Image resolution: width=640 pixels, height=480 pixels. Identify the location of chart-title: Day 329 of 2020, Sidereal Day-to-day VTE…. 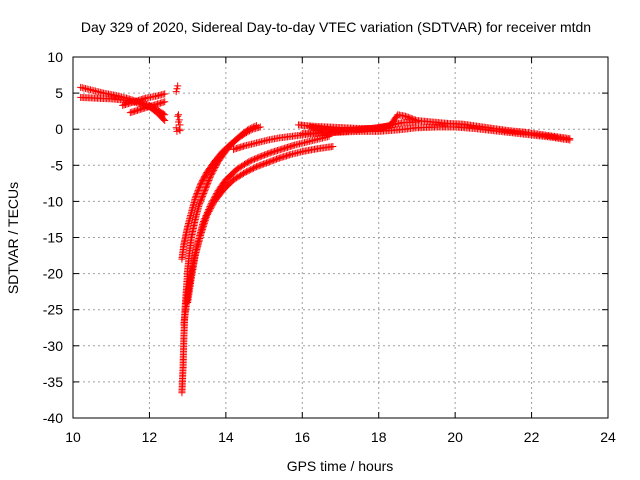
(336, 27).